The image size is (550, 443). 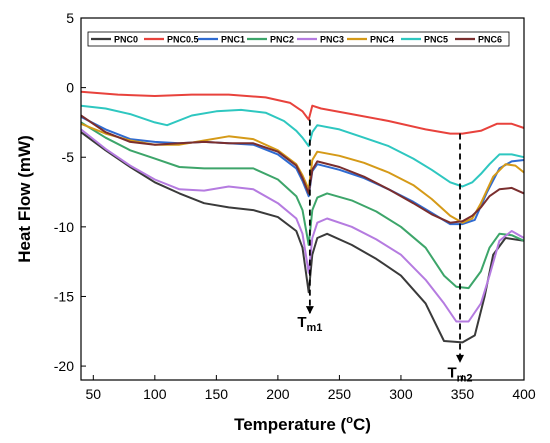 What do you see at coordinates (64, 296) in the screenshot?
I see `y-tick-label: -15` at bounding box center [64, 296].